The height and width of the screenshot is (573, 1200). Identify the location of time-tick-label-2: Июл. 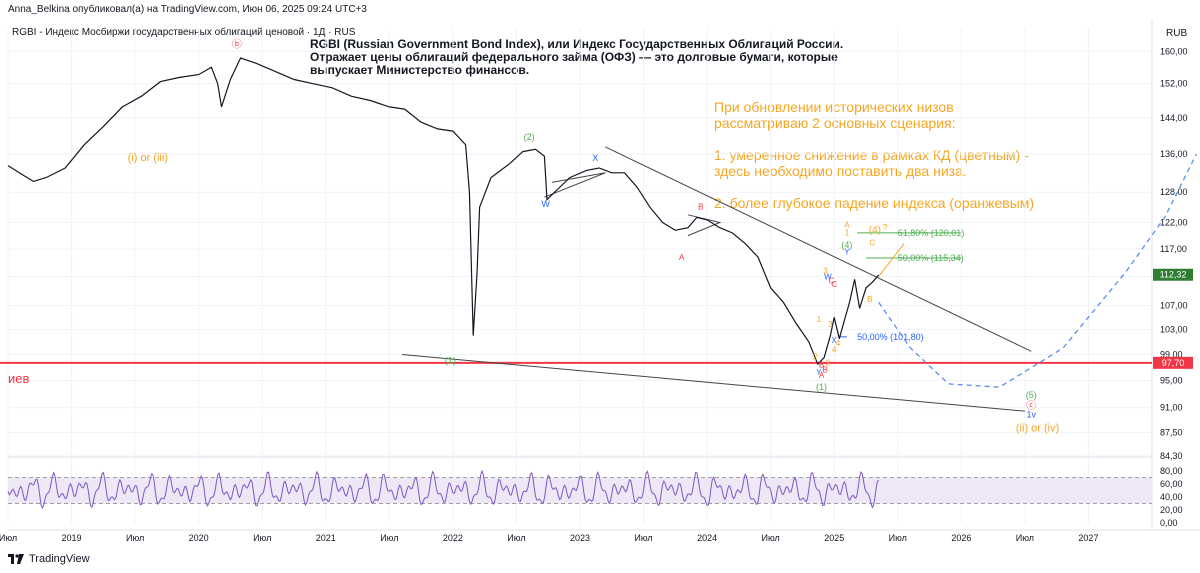
(135, 538).